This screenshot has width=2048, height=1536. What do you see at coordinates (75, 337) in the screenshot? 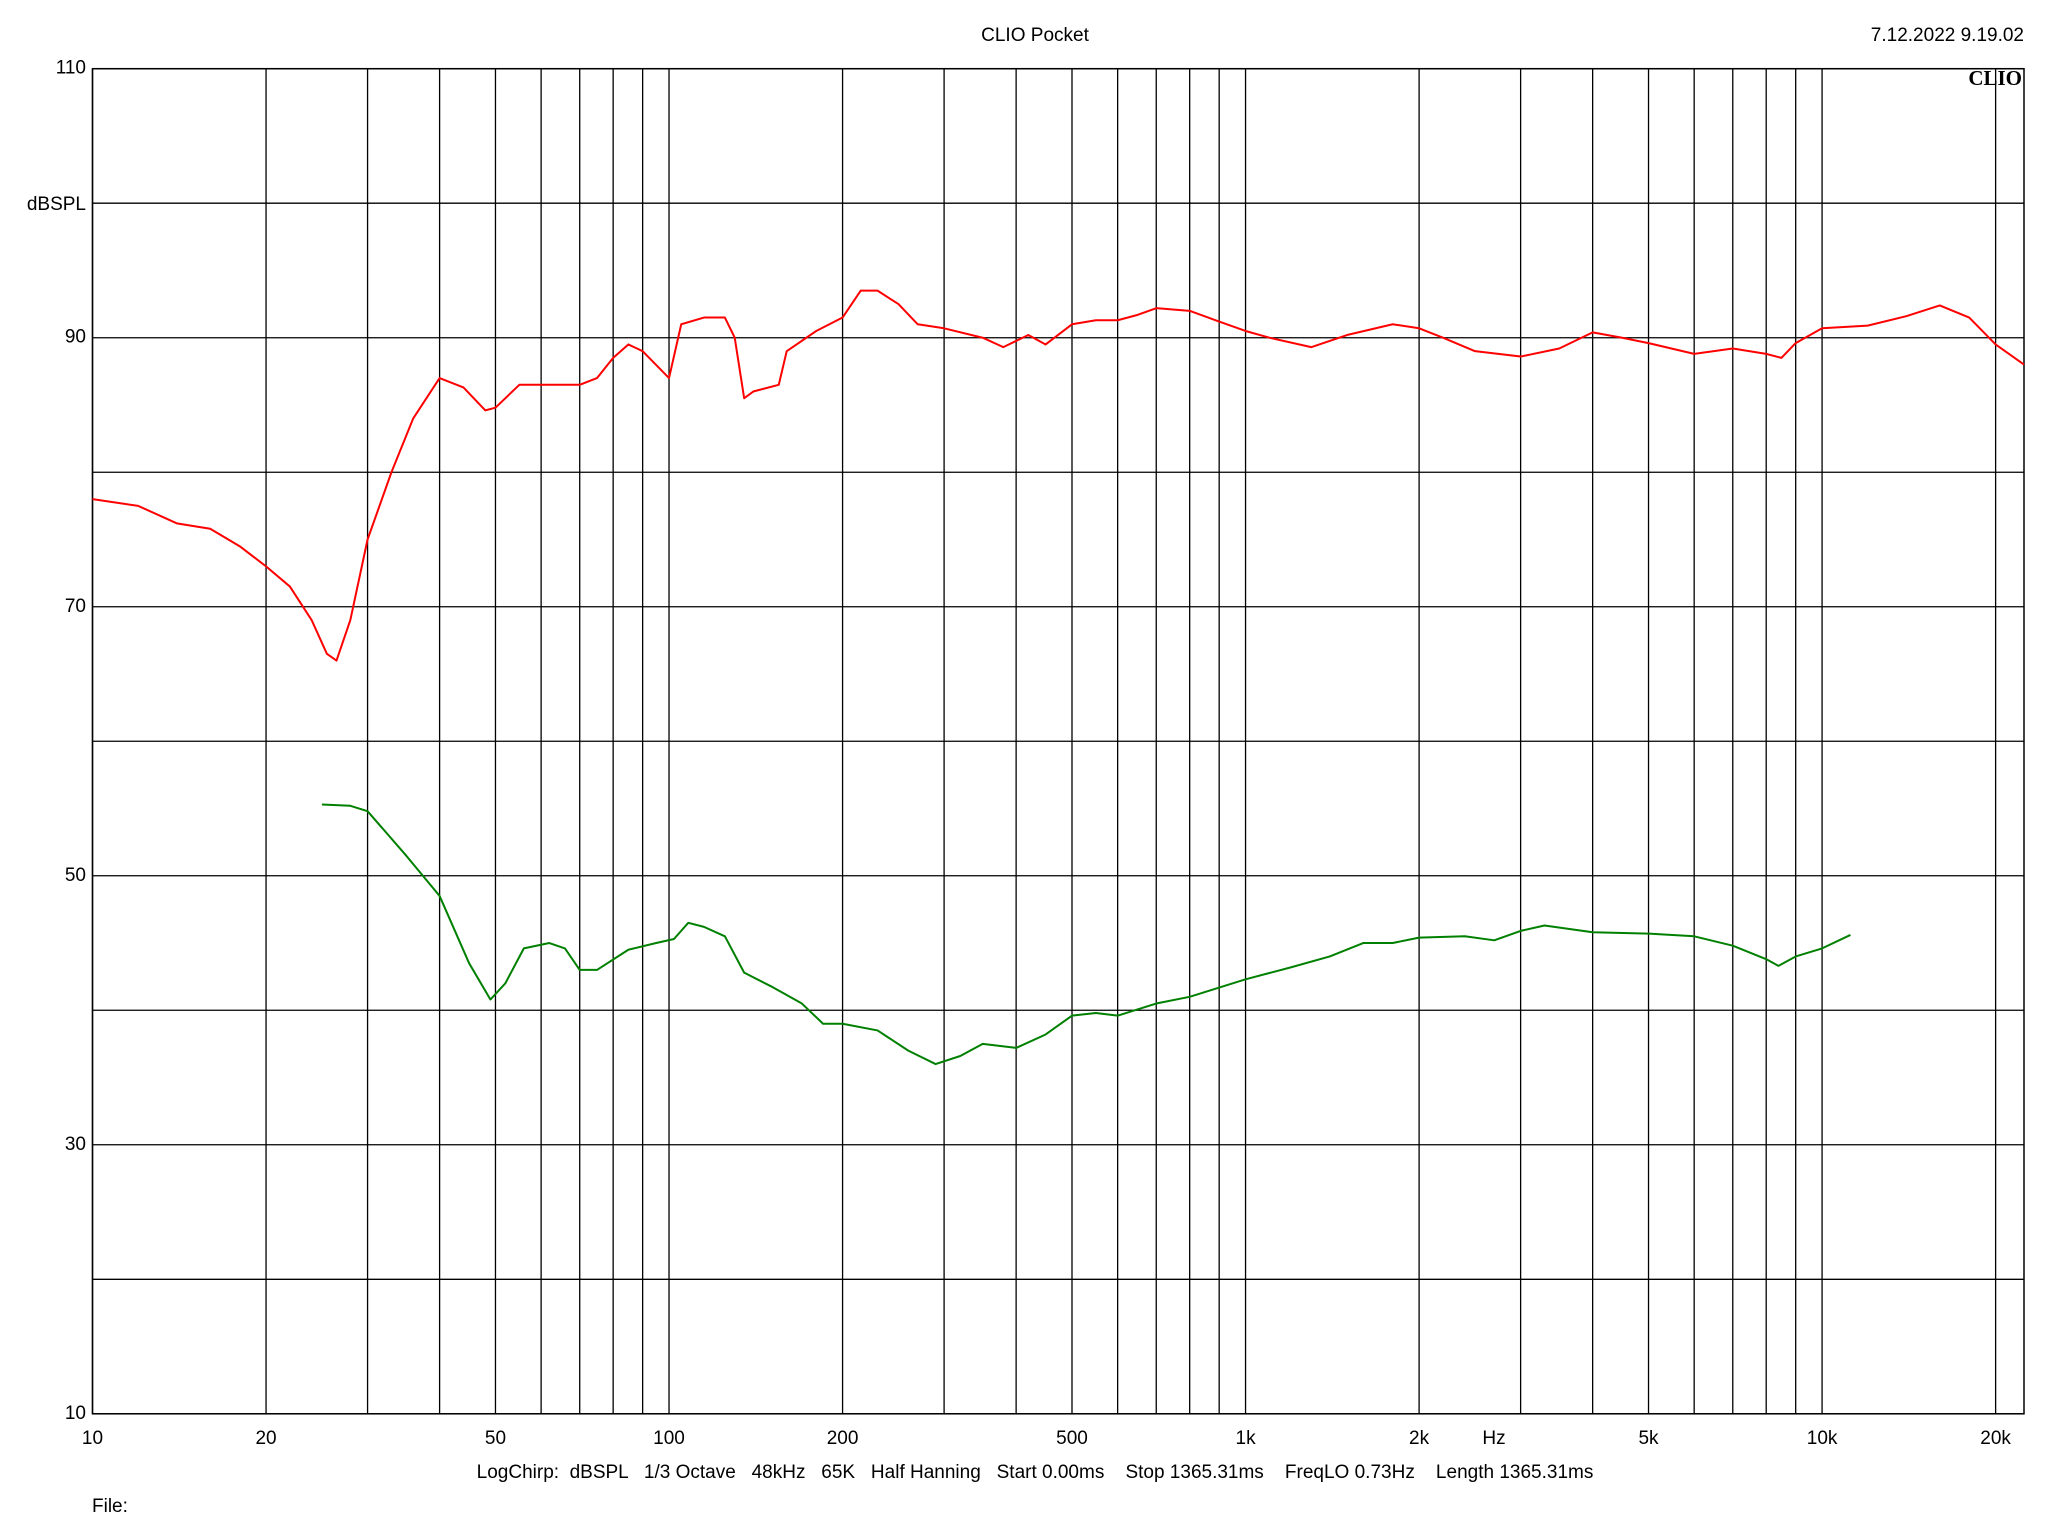
I see `y-tick-label: 90` at bounding box center [75, 337].